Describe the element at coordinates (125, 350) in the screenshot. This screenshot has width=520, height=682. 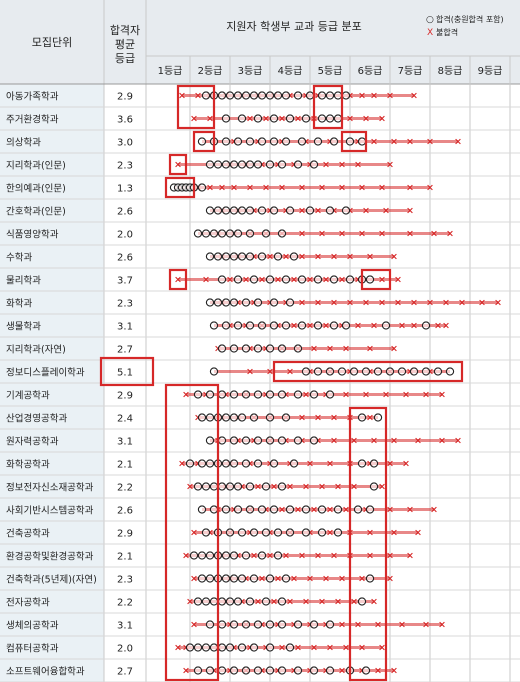
I see `avg-grade: 2.7` at that location.